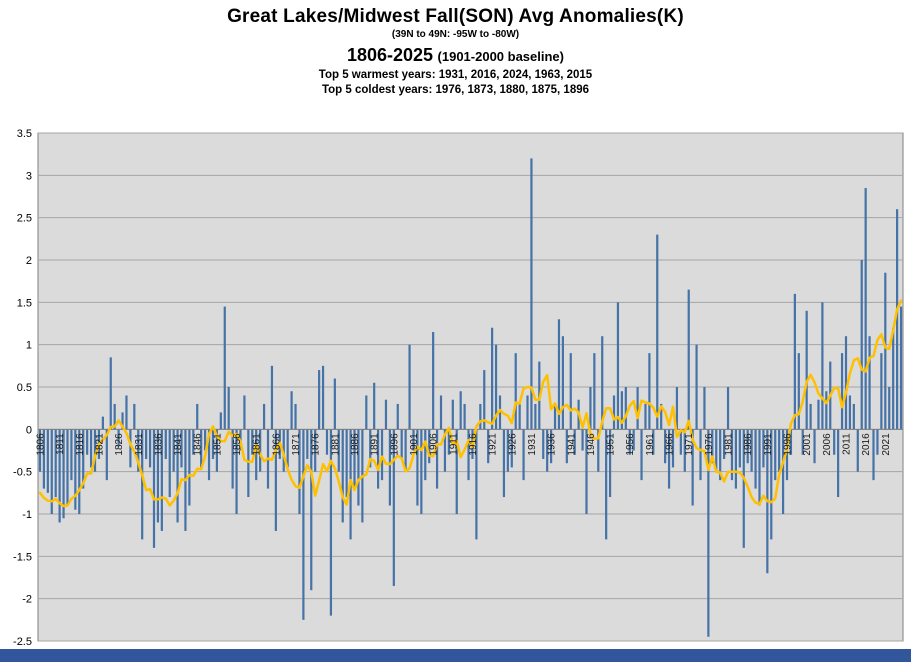 This screenshot has width=911, height=662. What do you see at coordinates (732, 455) in the screenshot?
I see `bar-year-1982` at bounding box center [732, 455].